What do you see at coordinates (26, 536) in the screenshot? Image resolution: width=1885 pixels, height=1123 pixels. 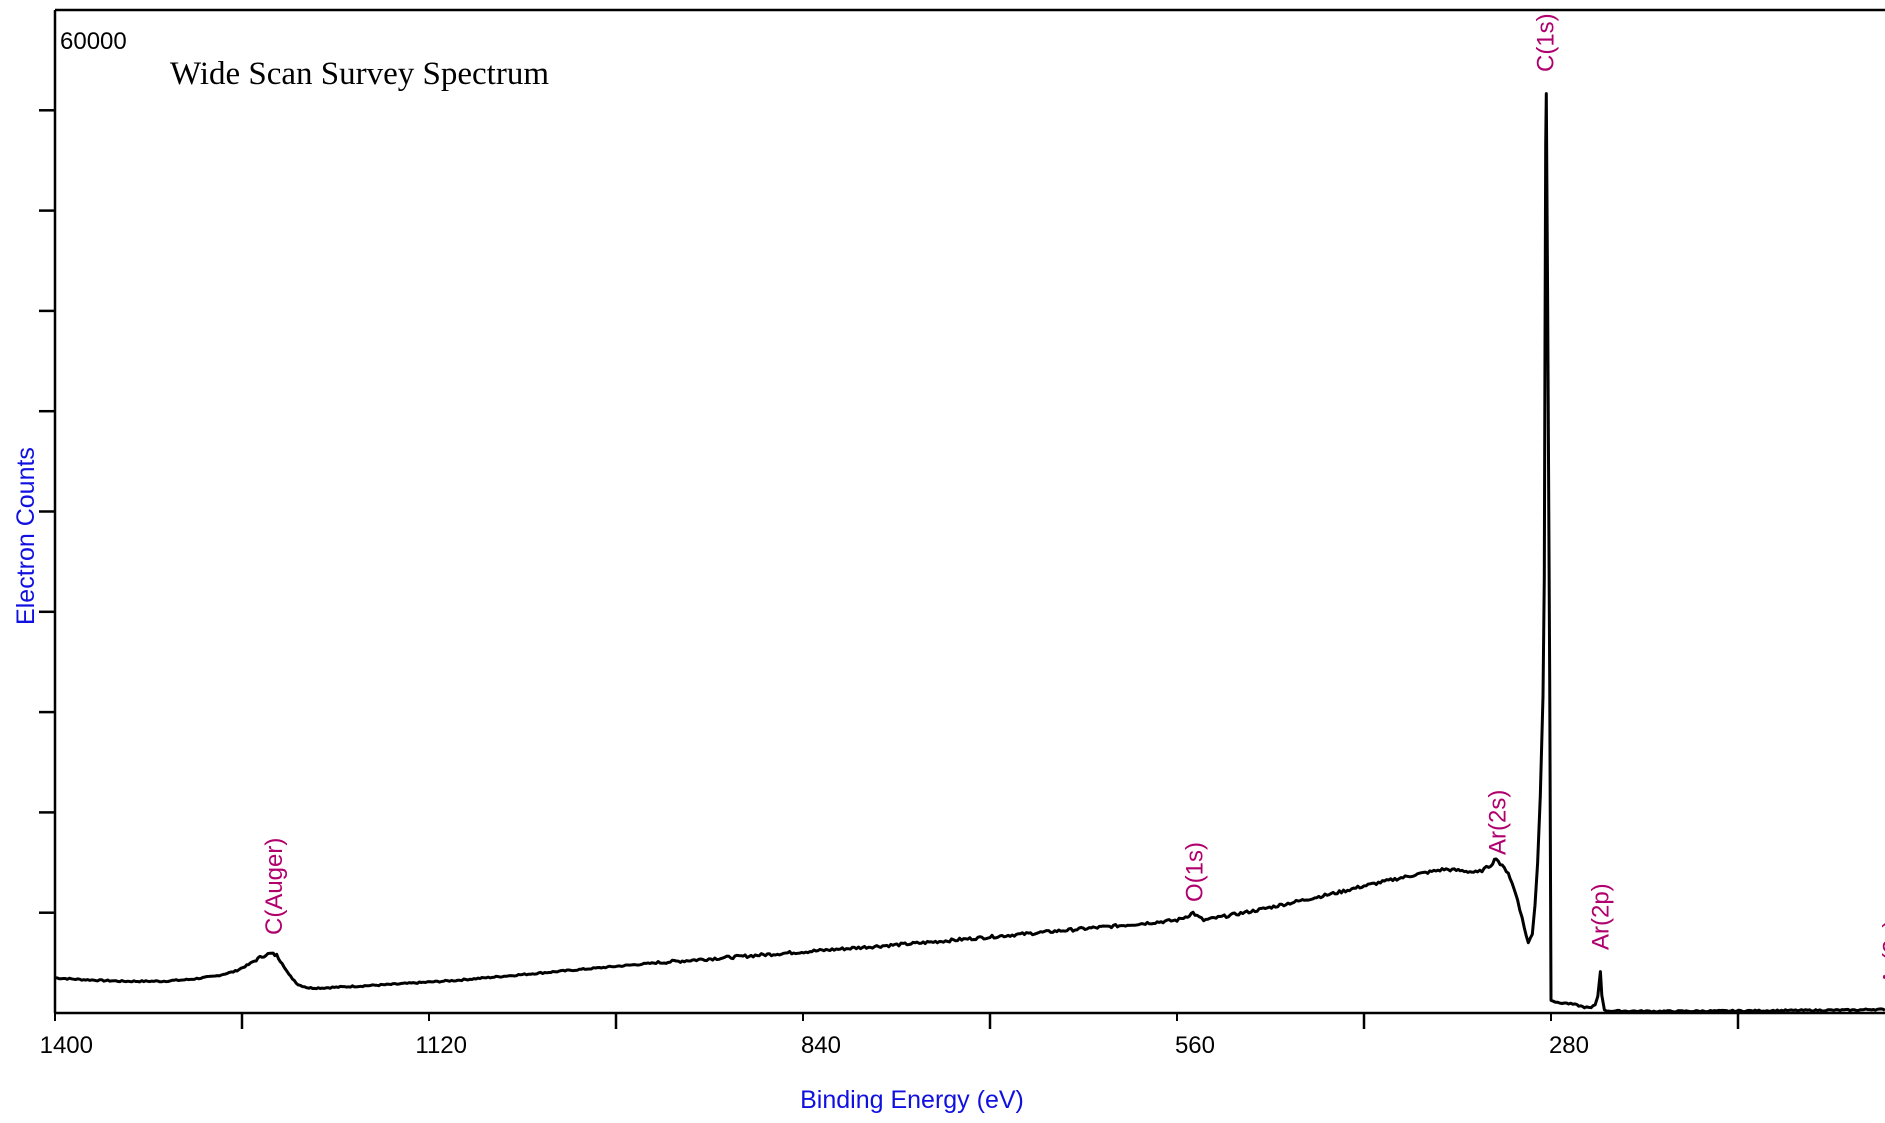 I see `y-axis-title: Electron Counts` at bounding box center [26, 536].